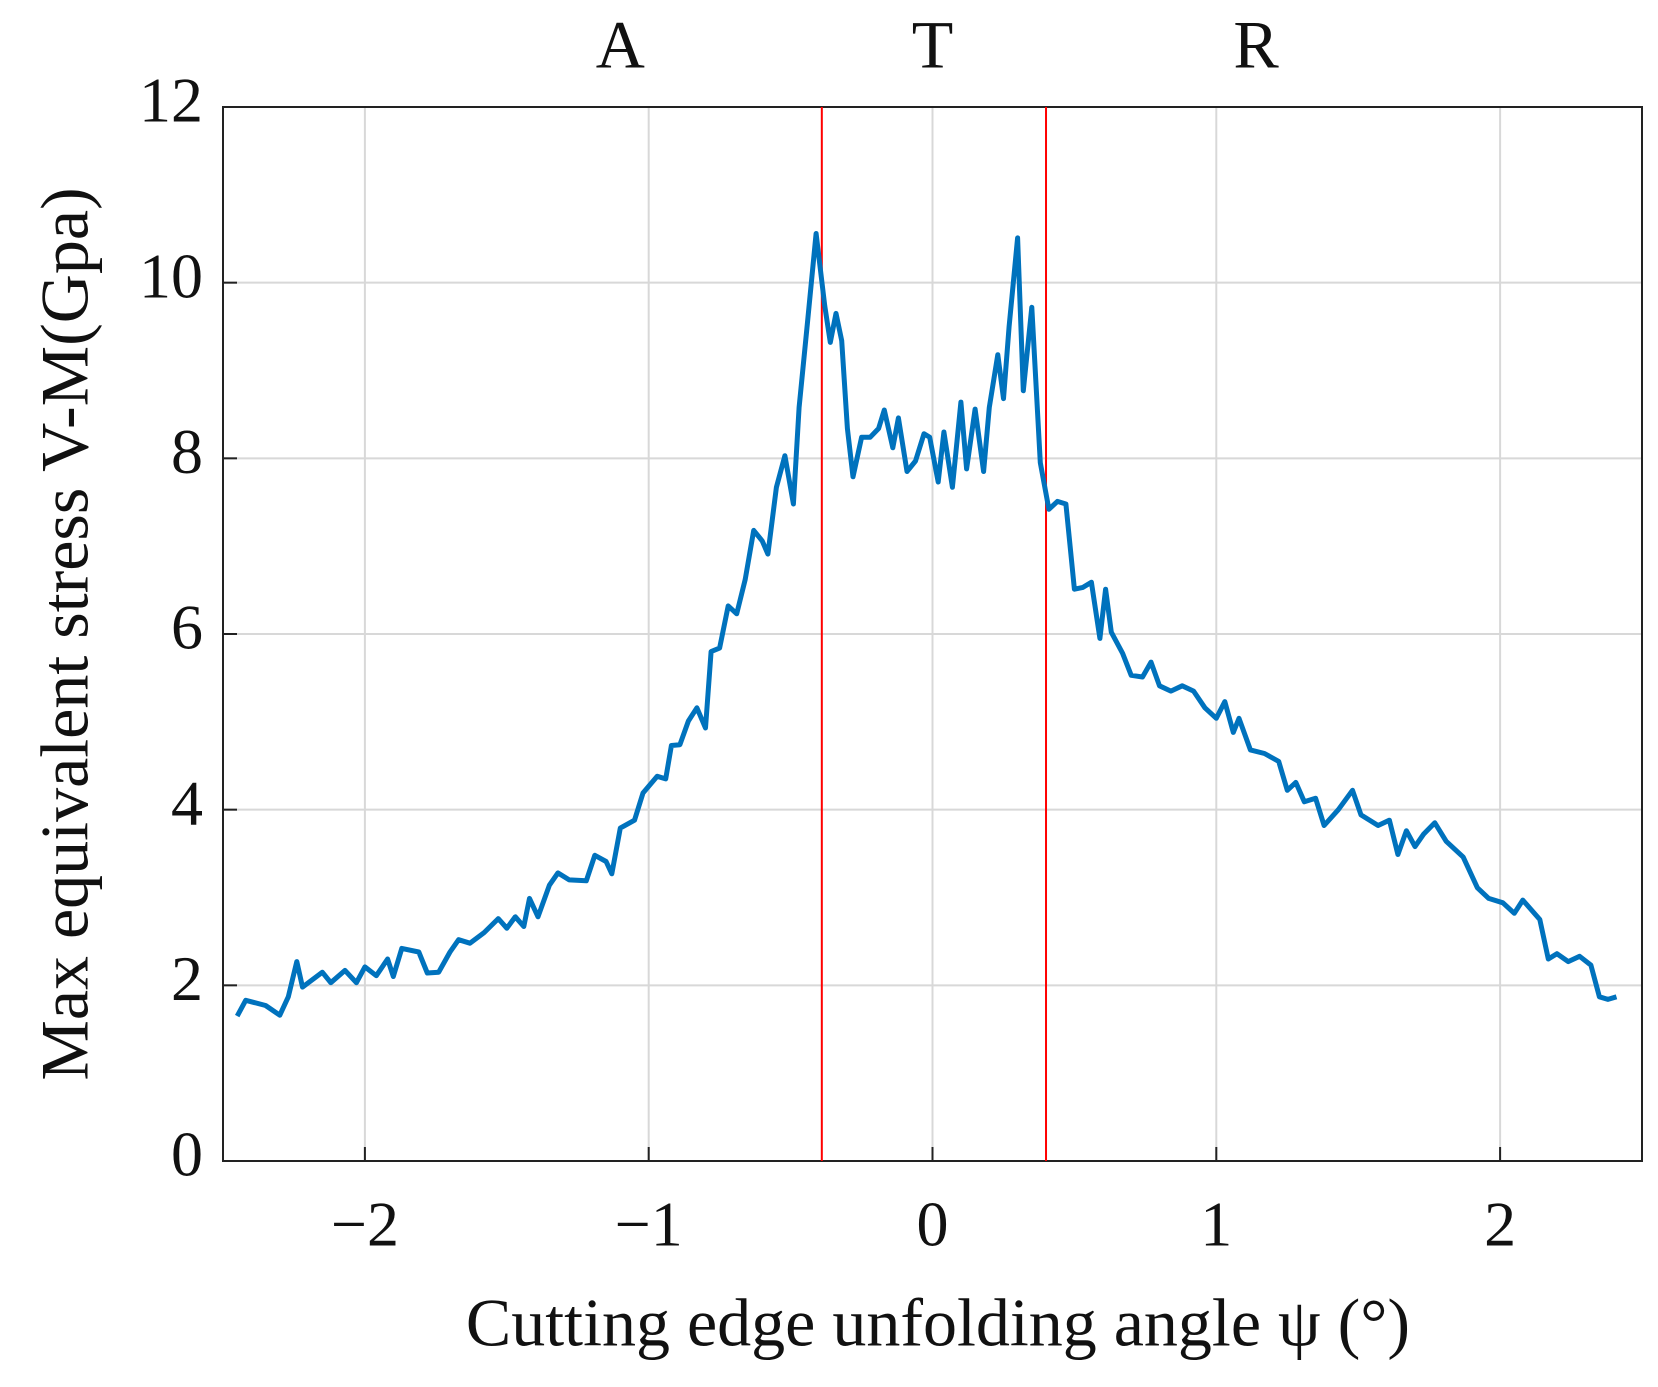 The image size is (1658, 1387). What do you see at coordinates (1500, 1224) in the screenshot?
I see `x-tick-label: 2` at bounding box center [1500, 1224].